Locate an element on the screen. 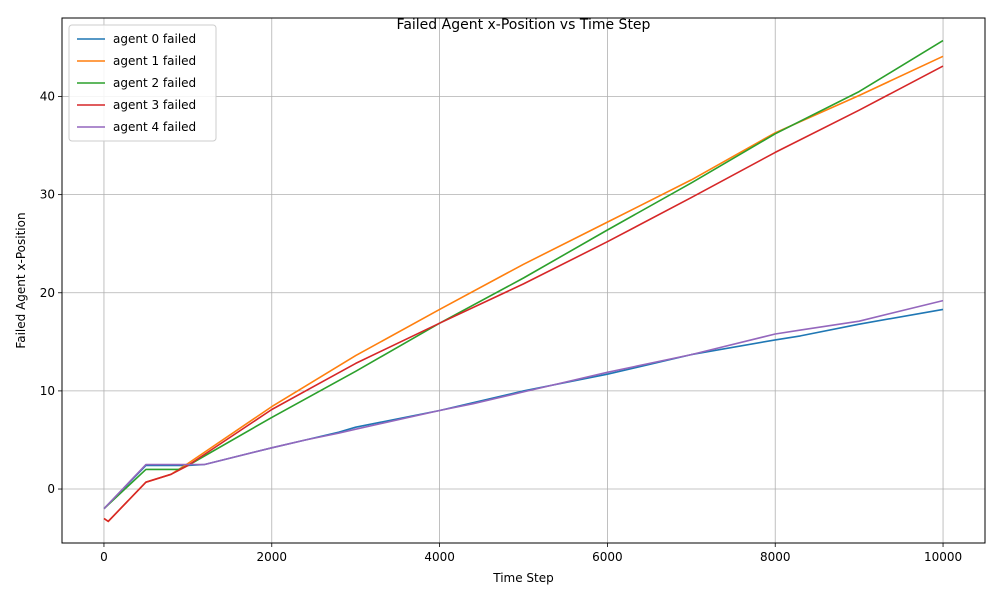 The height and width of the screenshot is (600, 1000). legend-entry-label: agent 2 failed is located at coordinates (154, 83).